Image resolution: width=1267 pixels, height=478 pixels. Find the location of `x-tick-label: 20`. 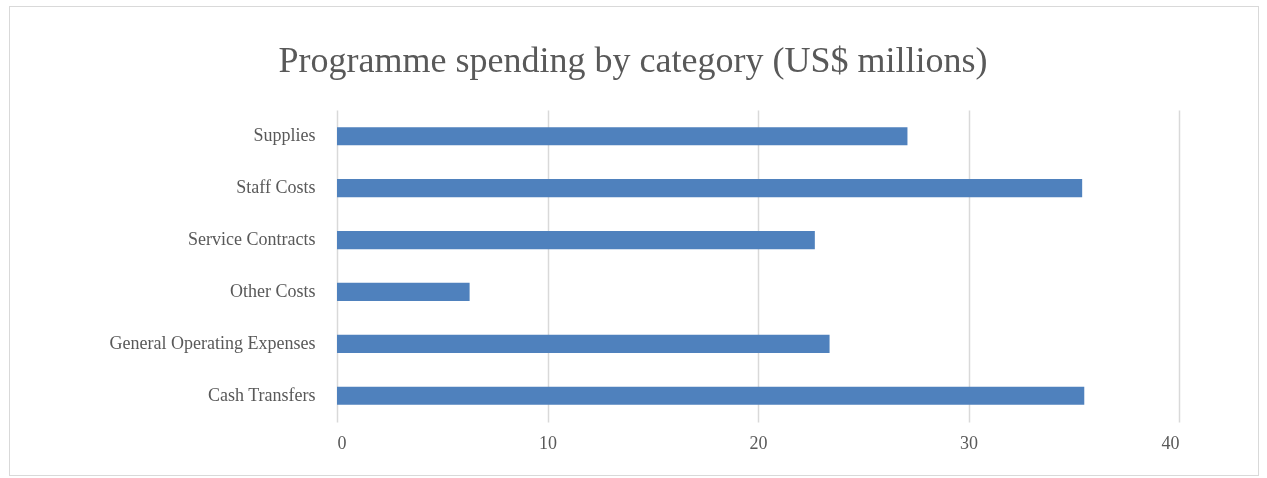

x-tick-label: 20 is located at coordinates (758, 442).